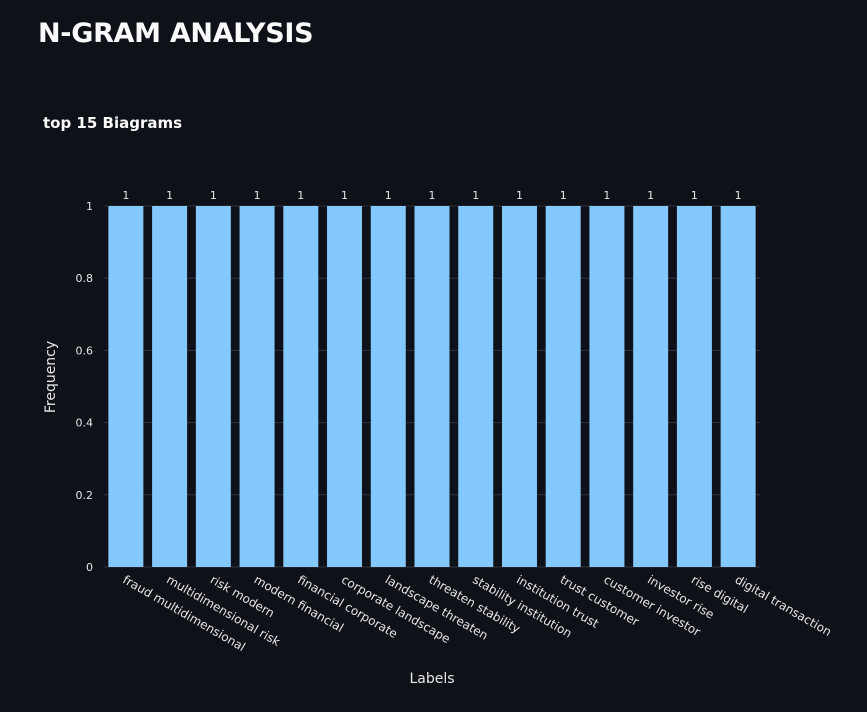  Describe the element at coordinates (85, 350) in the screenshot. I see `y-tick-label: 0.6` at that location.